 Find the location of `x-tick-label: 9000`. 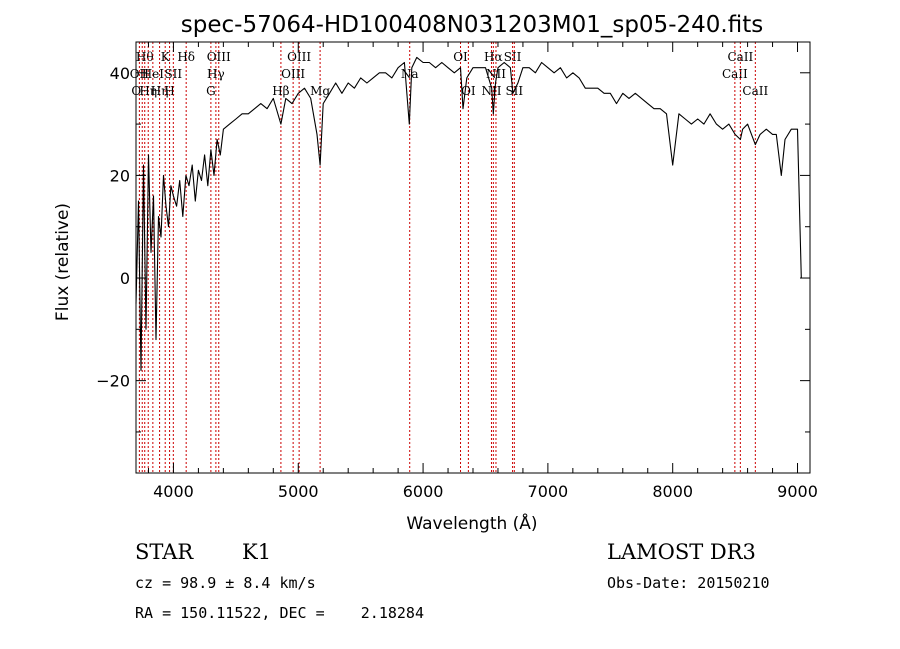

x-tick-label: 9000 is located at coordinates (797, 491).